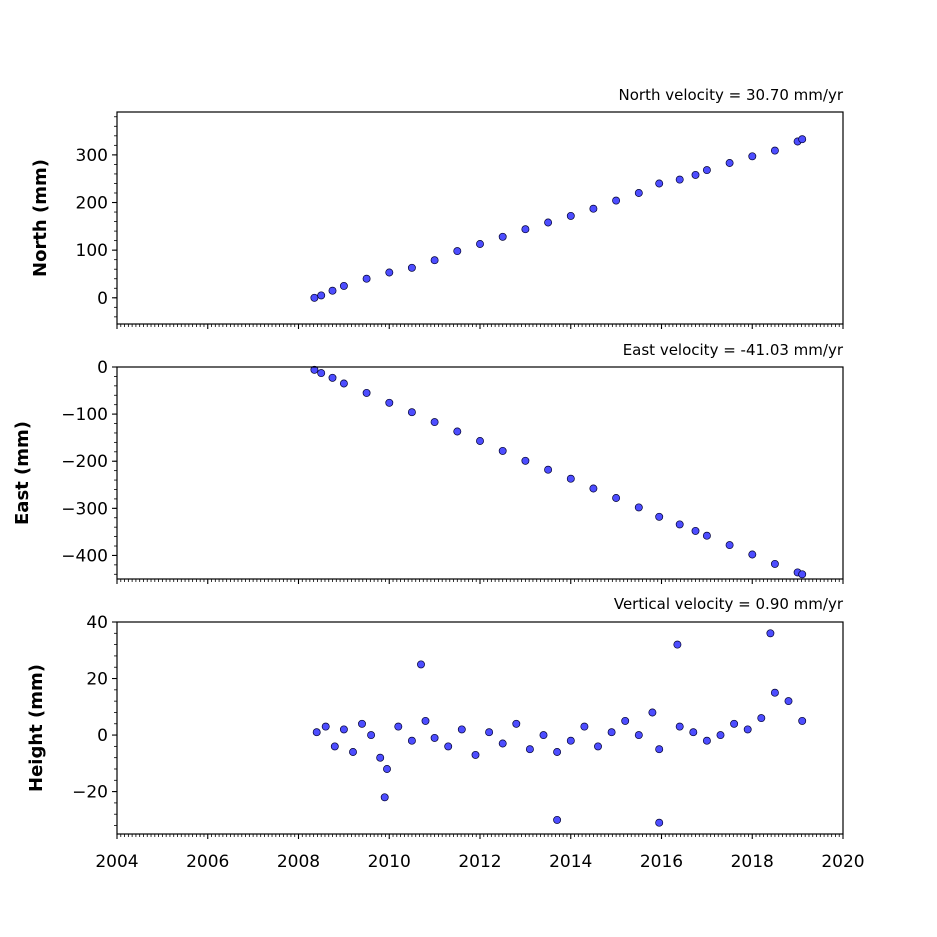 This screenshot has width=937, height=937. I want to click on x-tick-label: 2010, so click(389, 862).